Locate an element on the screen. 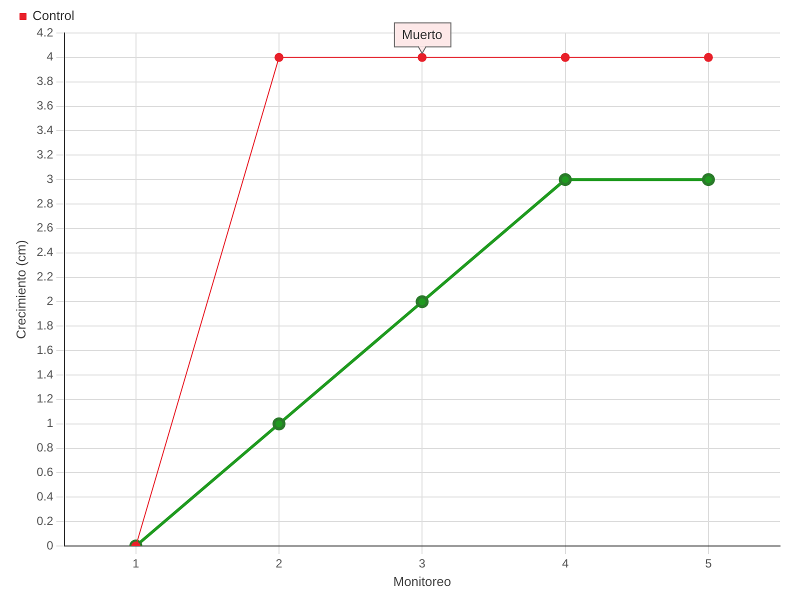 The width and height of the screenshot is (800, 600). y-tick-label: 2.6 is located at coordinates (45, 227).